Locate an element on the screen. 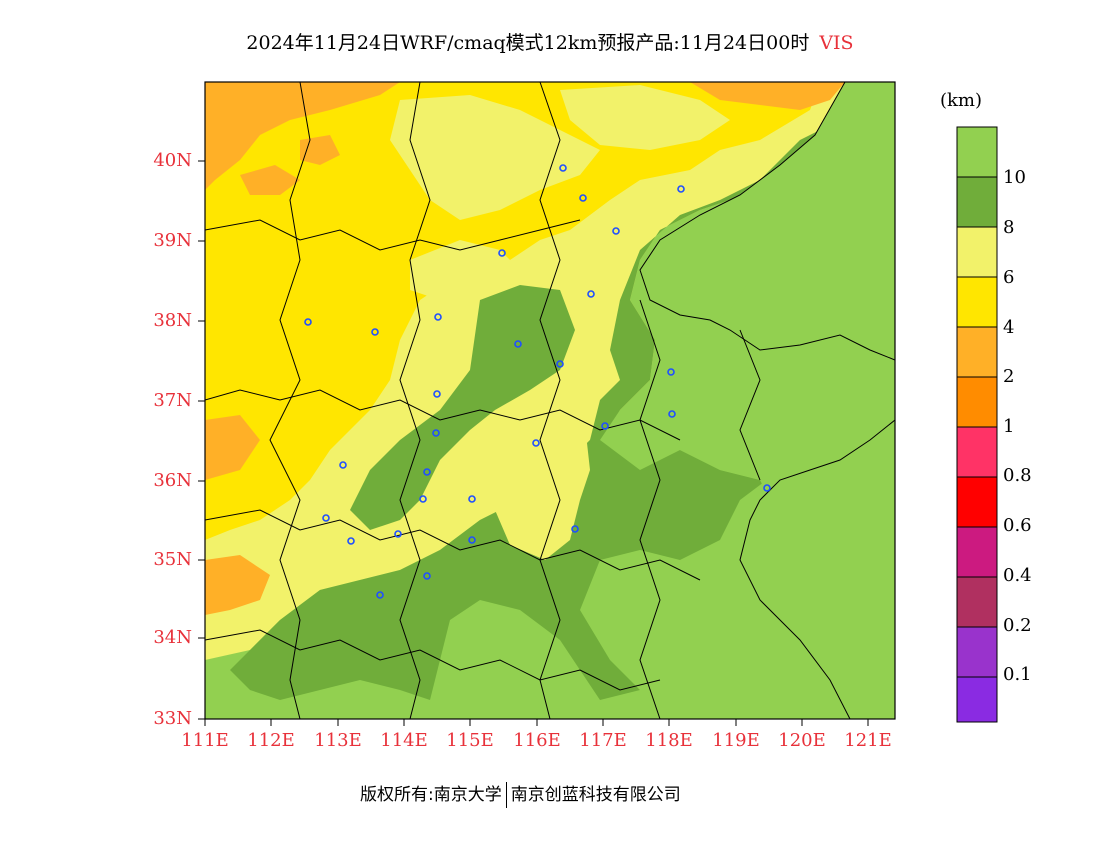 Image resolution: width=1100 pixels, height=850 pixels. colorbar-label: 0.1 is located at coordinates (1017, 674).